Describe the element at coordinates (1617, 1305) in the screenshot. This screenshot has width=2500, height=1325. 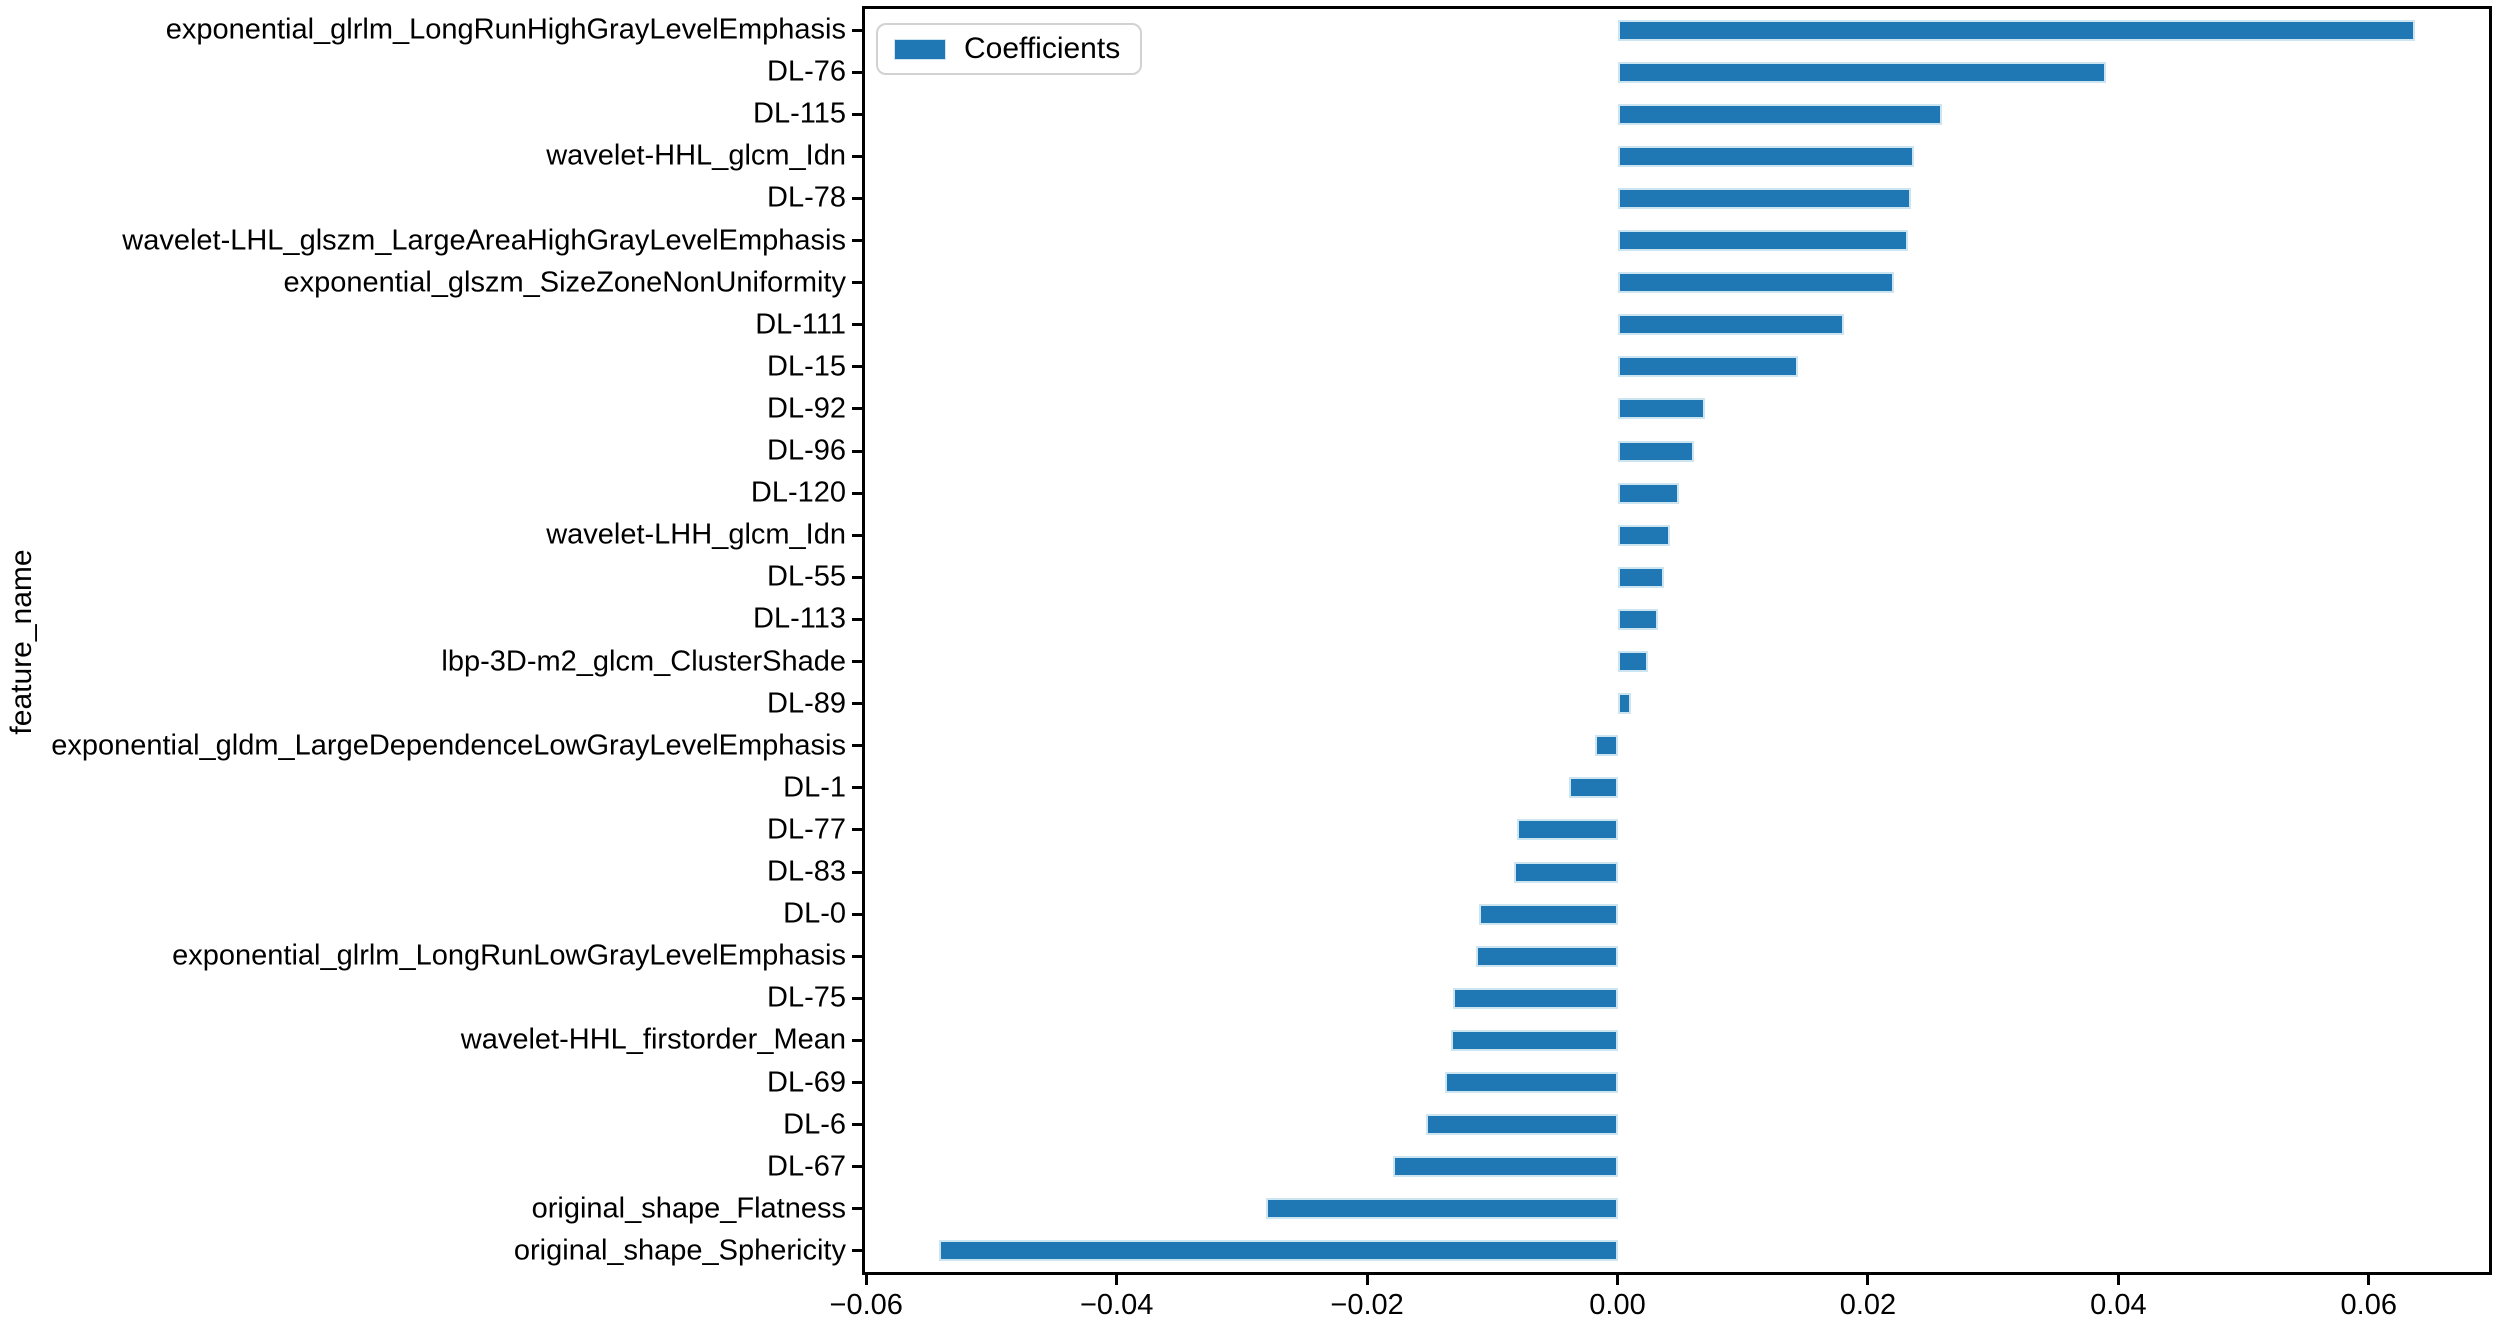
I see `x-tick-label: 0.00` at that location.